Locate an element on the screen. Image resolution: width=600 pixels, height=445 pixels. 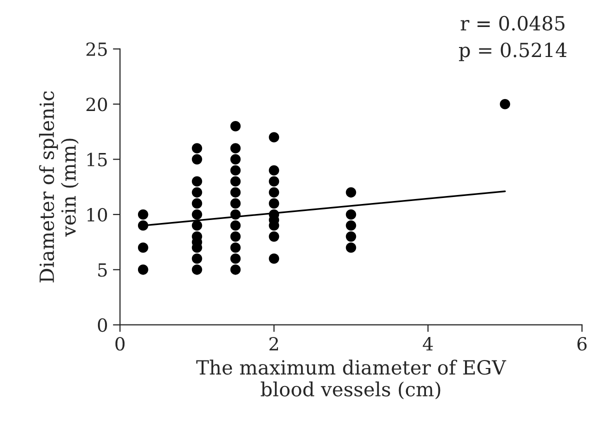
x-tick-label: 0 is located at coordinates (120, 343).